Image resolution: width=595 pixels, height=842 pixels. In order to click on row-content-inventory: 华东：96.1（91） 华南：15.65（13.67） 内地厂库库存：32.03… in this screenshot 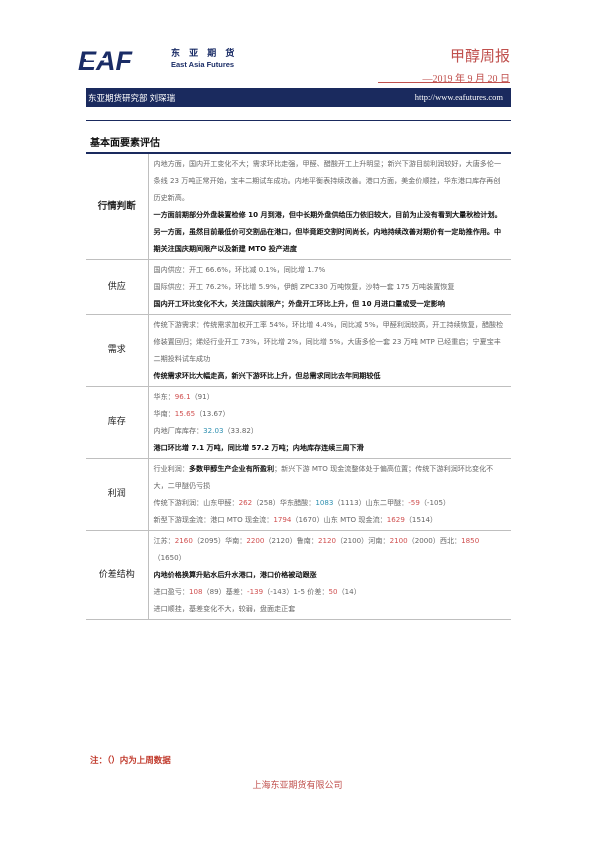, I will do `click(329, 422)`.